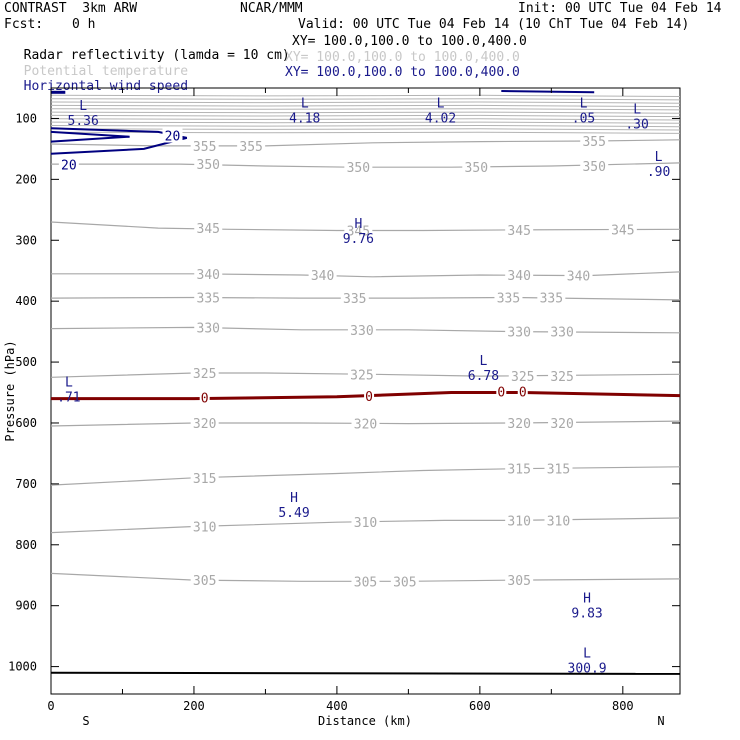 This screenshot has width=740, height=740. What do you see at coordinates (548, 92) in the screenshot?
I see `wind-contour-top-right` at bounding box center [548, 92].